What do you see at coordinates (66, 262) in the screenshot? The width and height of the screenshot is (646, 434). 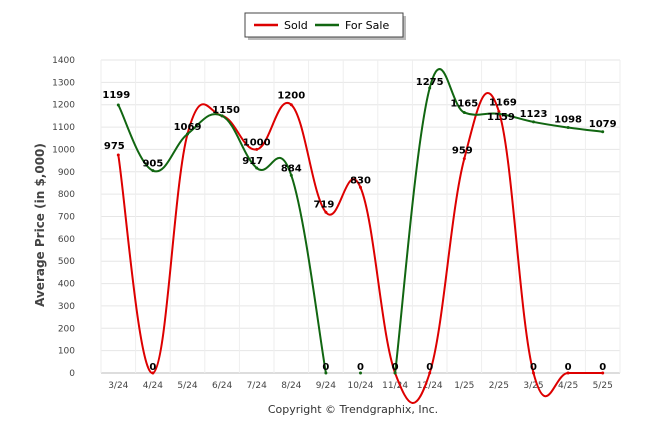 I see `y-tick-label: 500` at bounding box center [66, 262].